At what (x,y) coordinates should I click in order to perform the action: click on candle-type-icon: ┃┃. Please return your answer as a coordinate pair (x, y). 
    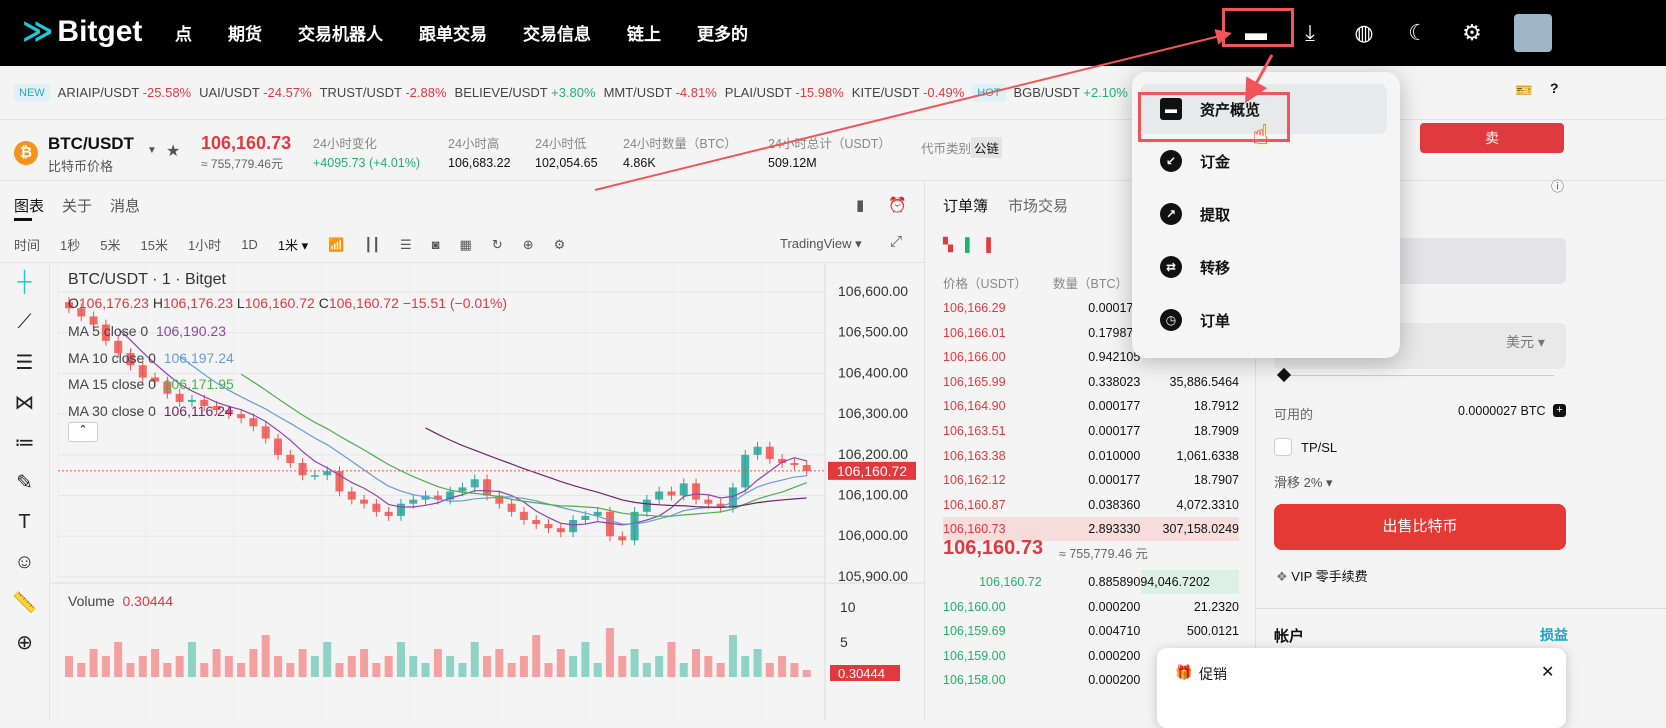
    Looking at the image, I should click on (372, 244).